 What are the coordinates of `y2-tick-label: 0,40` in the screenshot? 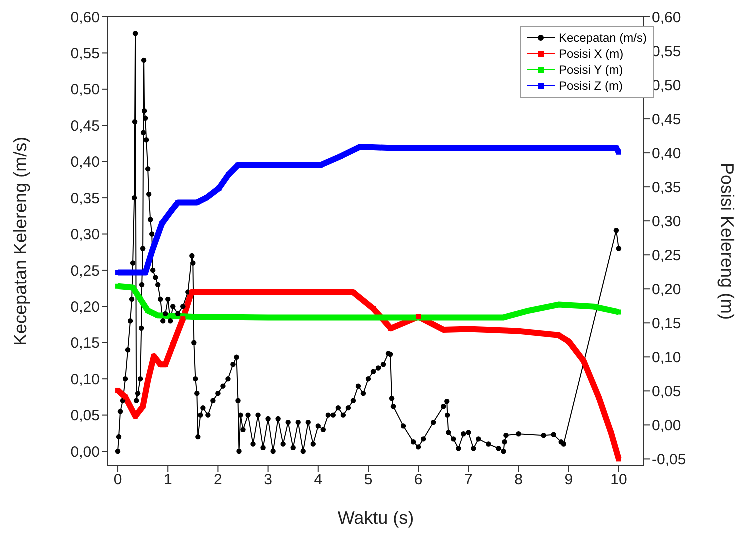 It's located at (667, 153).